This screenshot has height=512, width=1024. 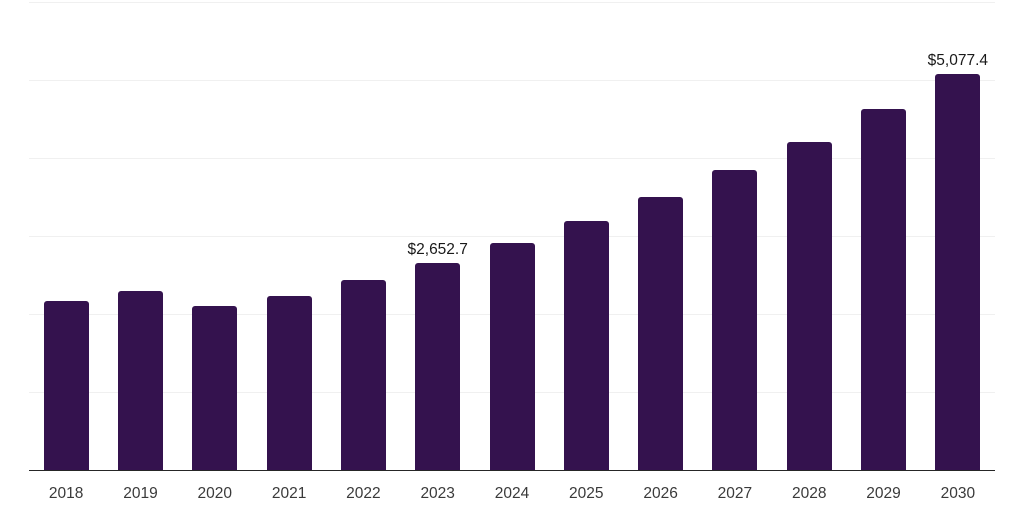 I want to click on bar-2023, so click(x=438, y=366).